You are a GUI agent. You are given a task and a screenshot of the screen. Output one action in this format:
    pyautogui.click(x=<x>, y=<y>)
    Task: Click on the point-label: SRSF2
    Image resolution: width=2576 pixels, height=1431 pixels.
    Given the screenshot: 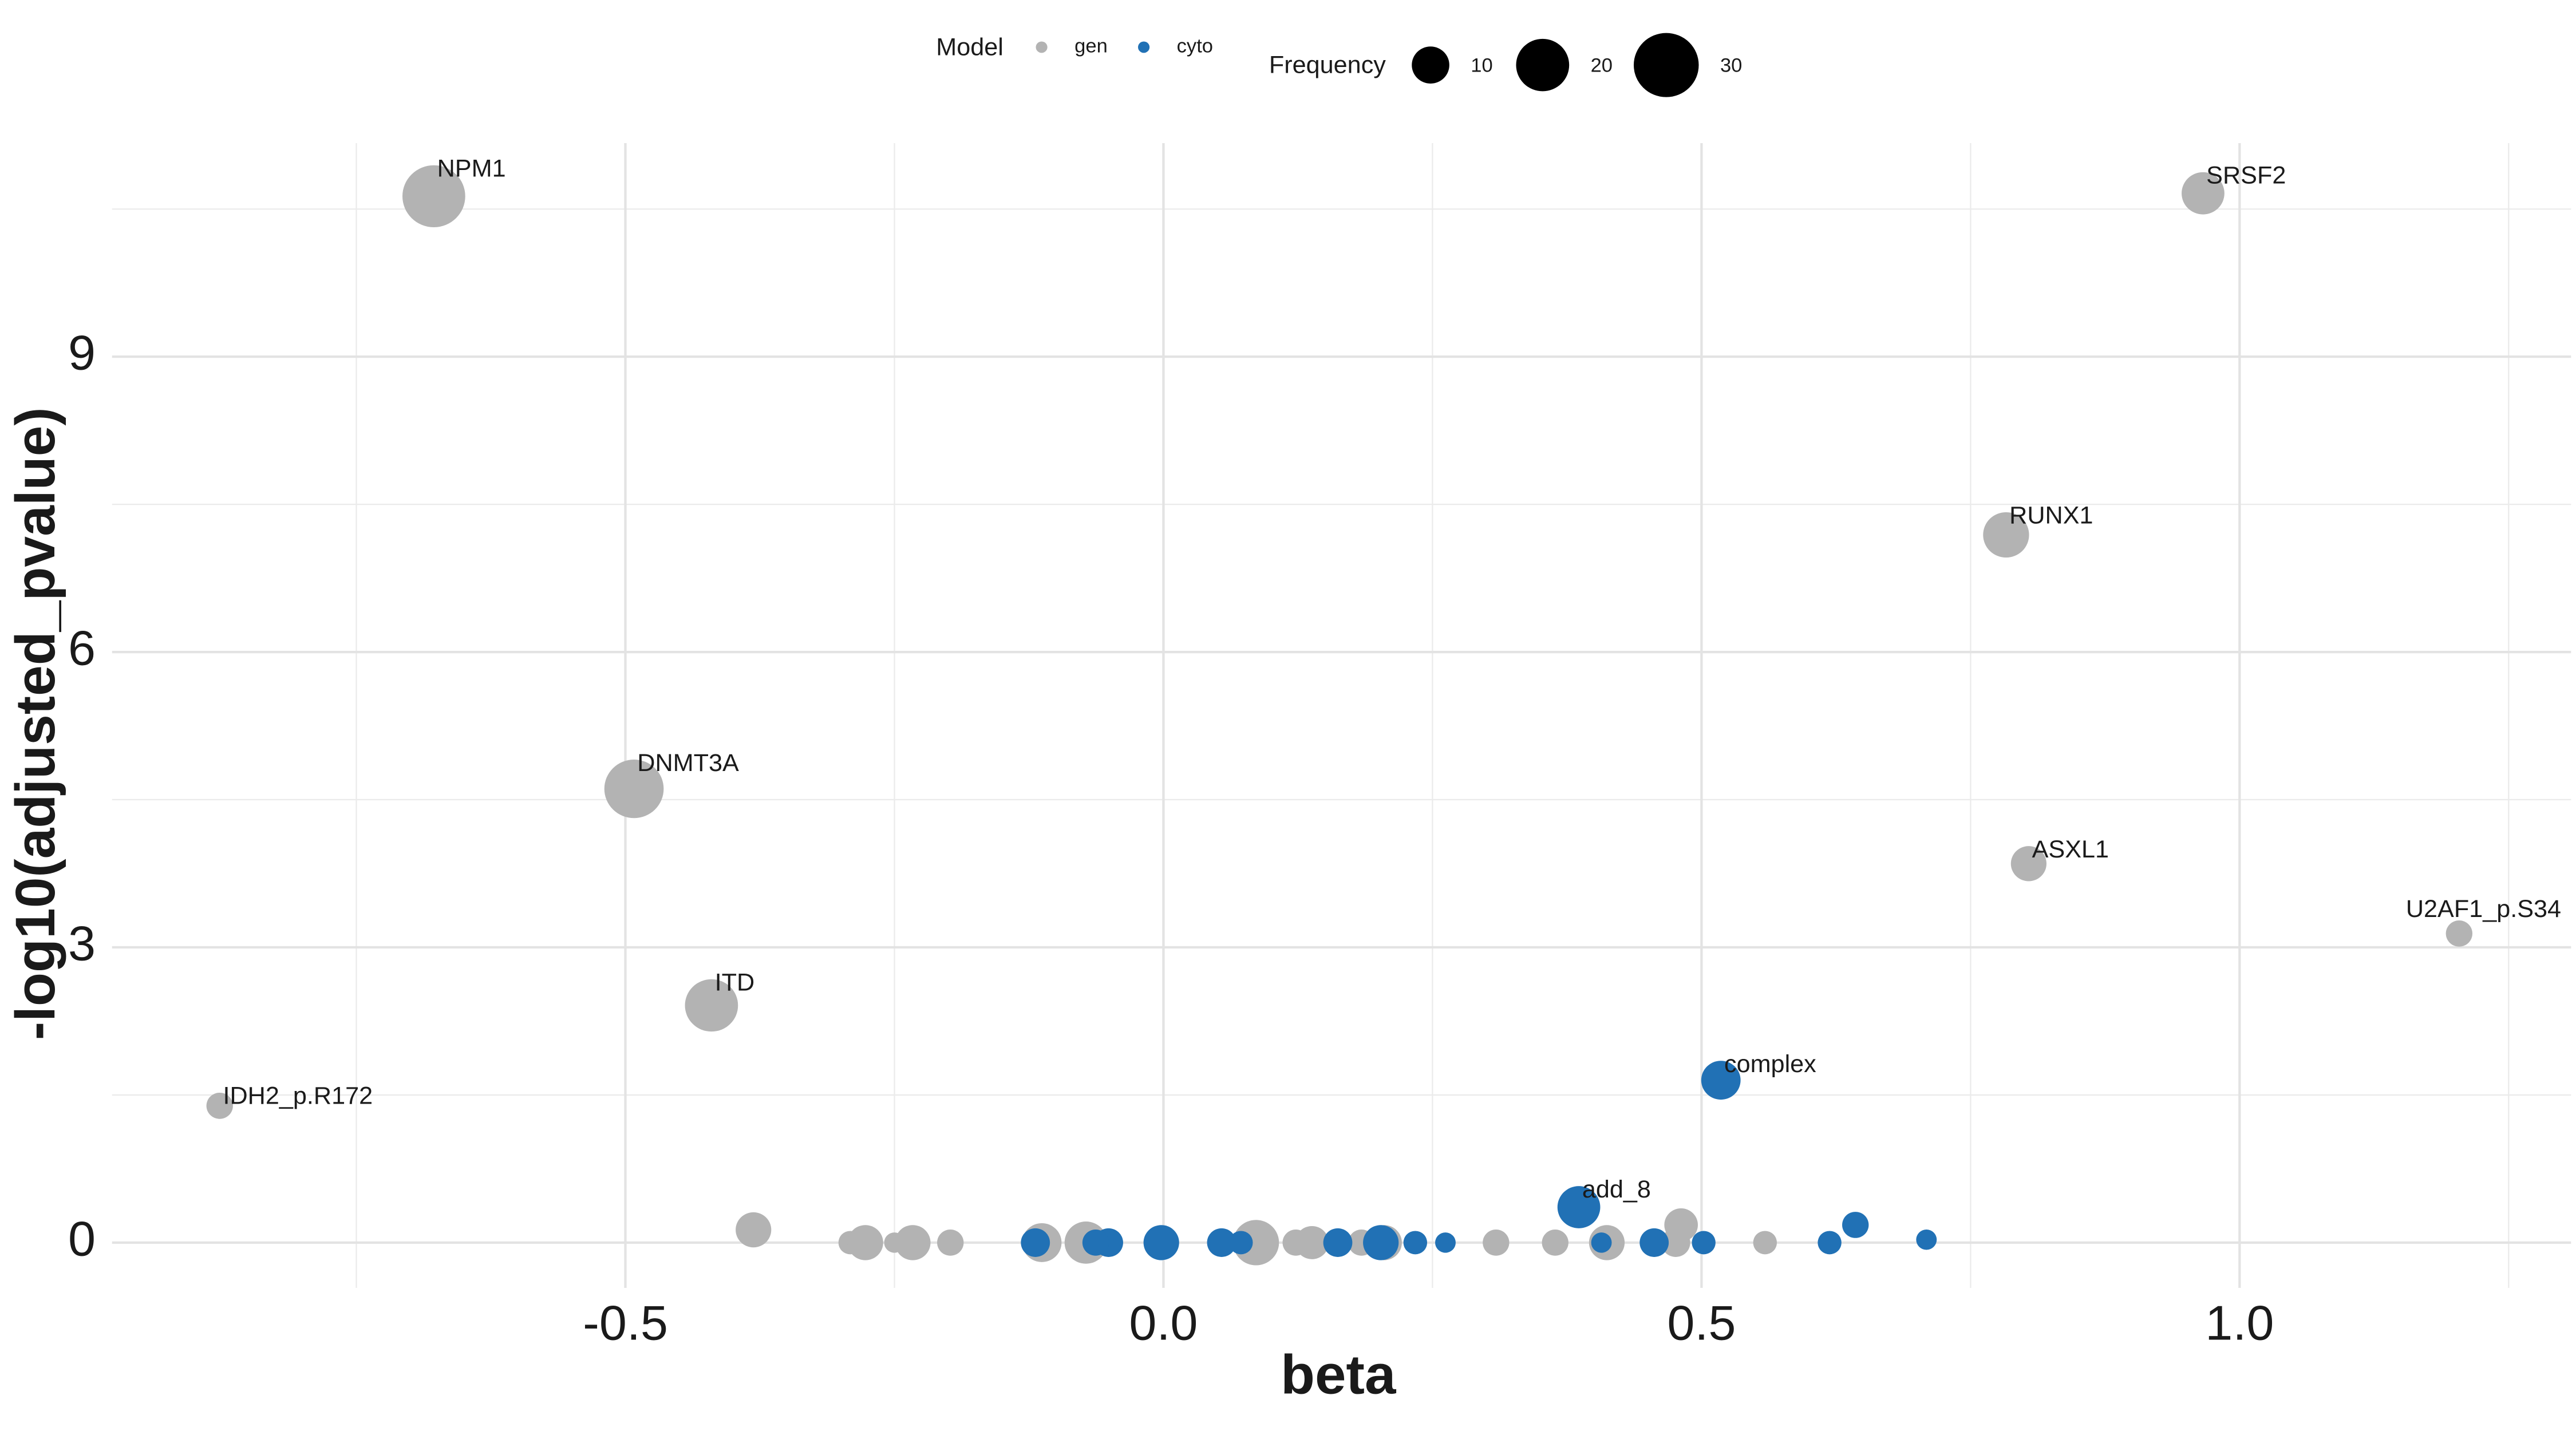 What is the action you would take?
    pyautogui.click(x=2246, y=175)
    